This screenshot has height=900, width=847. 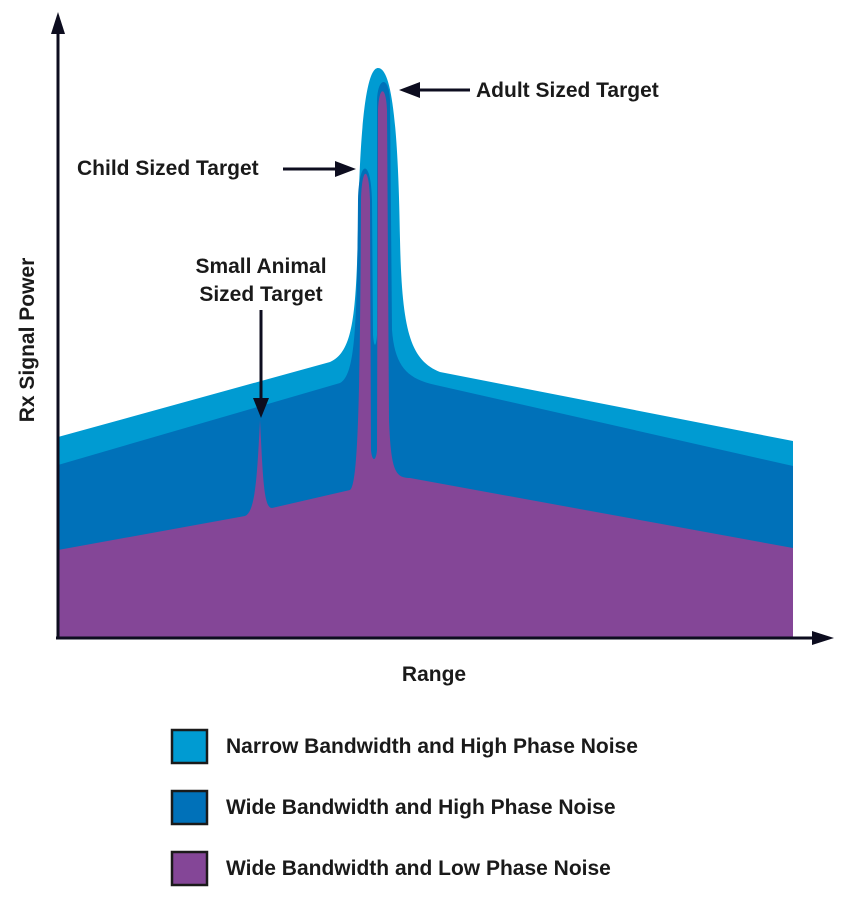 What do you see at coordinates (567, 90) in the screenshot?
I see `annotation-adult-label: Adult Sized Target` at bounding box center [567, 90].